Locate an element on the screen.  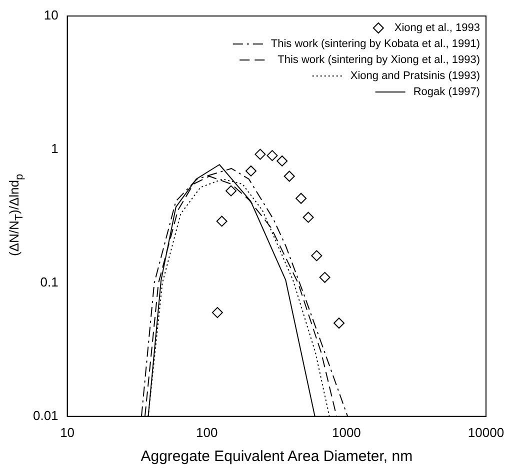
y-tick-label: 0.1 is located at coordinates (49, 282).